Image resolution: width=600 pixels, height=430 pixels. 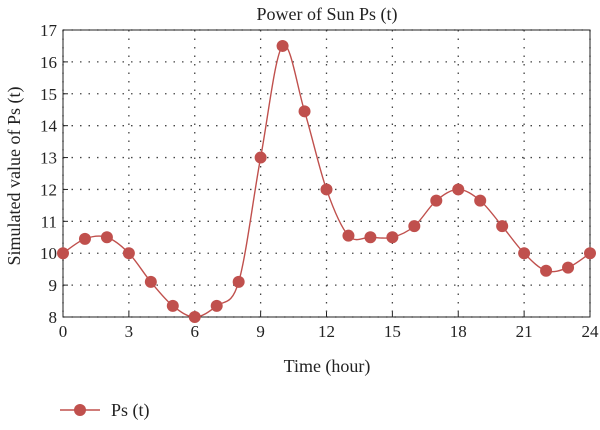 I want to click on data-point-t10, so click(x=282, y=45).